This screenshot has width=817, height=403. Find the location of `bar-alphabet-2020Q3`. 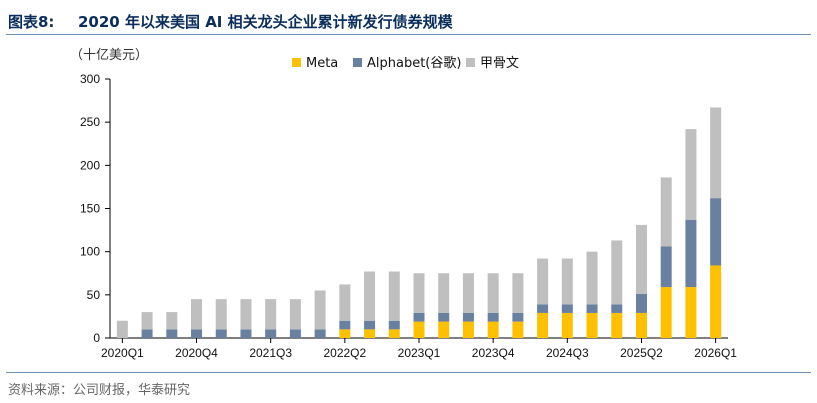

bar-alphabet-2020Q3 is located at coordinates (172, 333).